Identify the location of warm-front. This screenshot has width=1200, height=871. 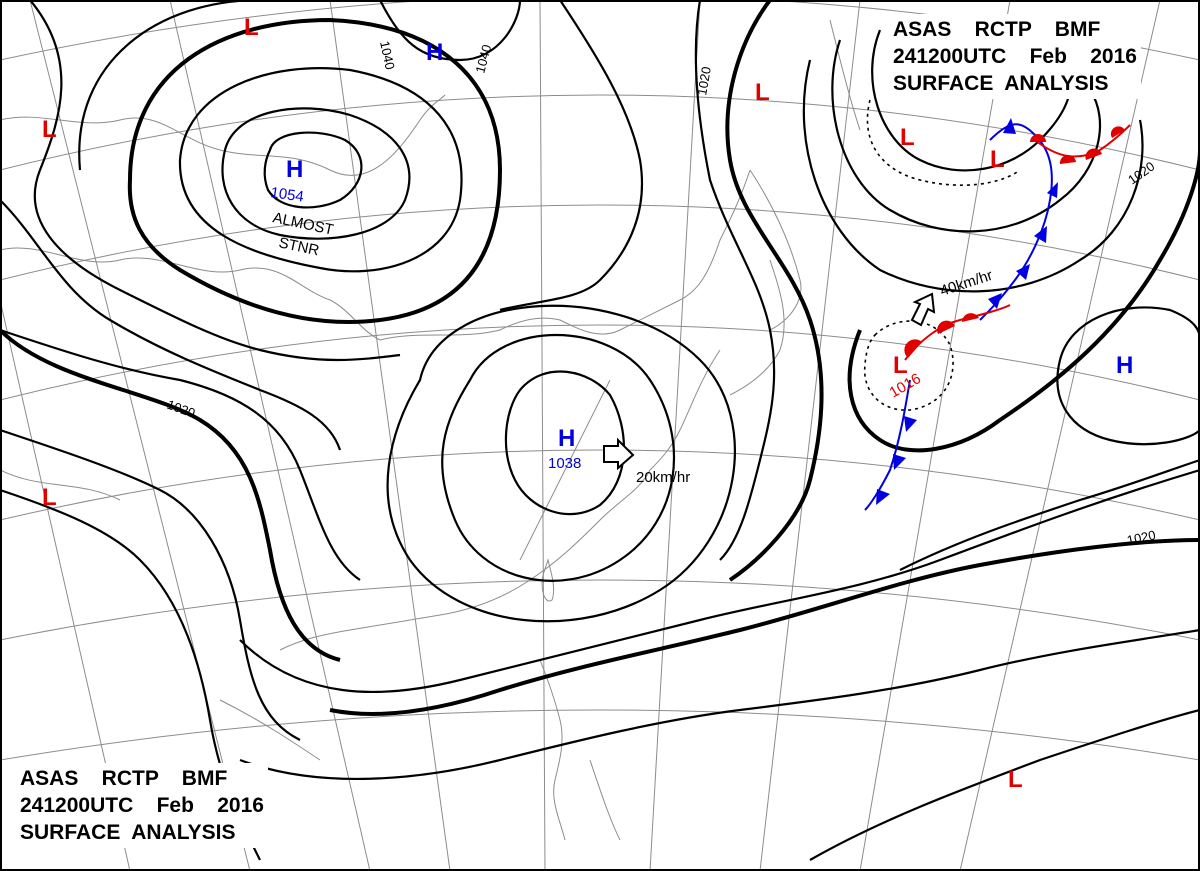
(1082, 141).